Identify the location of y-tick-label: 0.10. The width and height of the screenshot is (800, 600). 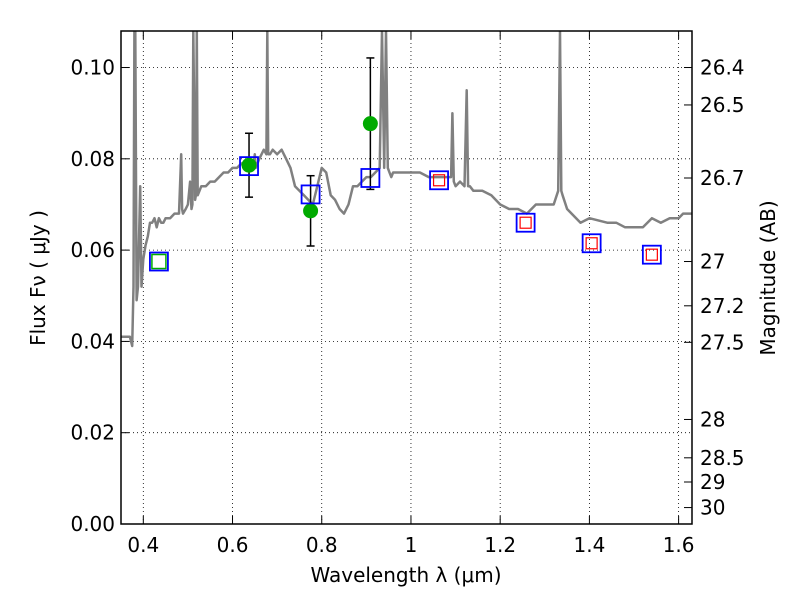
(92, 68).